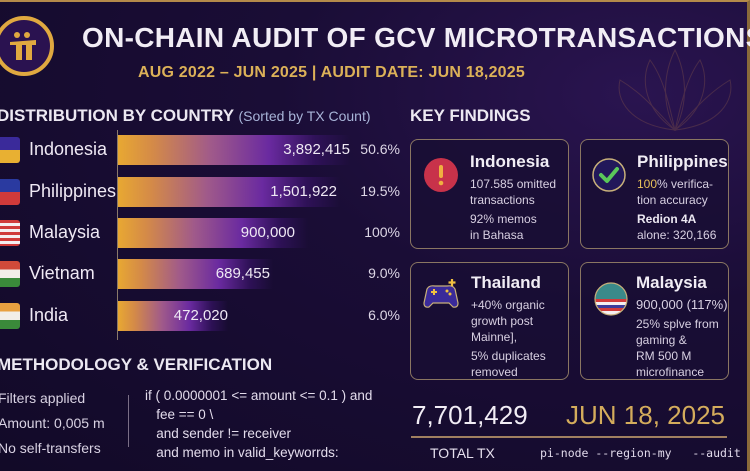 Image resolution: width=750 pixels, height=471 pixels. What do you see at coordinates (506, 282) in the screenshot?
I see `card-title: Thailand` at bounding box center [506, 282].